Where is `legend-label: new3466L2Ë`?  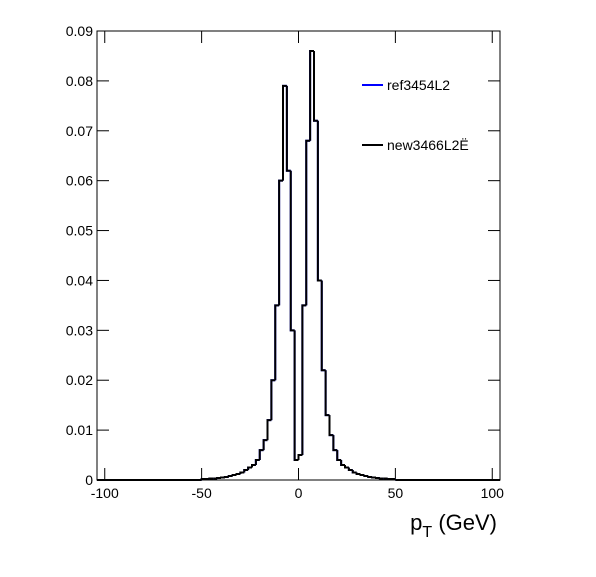
legend-label: new3466L2Ë is located at coordinates (428, 145).